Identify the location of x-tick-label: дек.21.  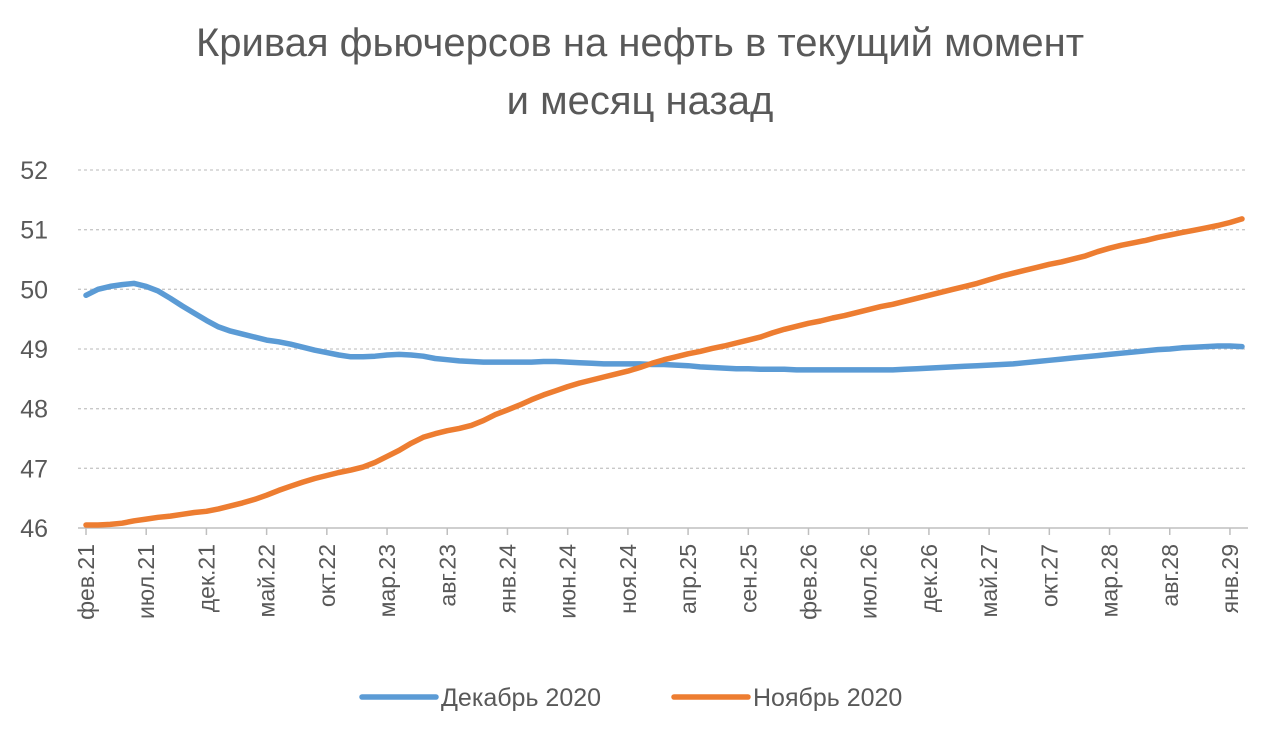
(206, 578).